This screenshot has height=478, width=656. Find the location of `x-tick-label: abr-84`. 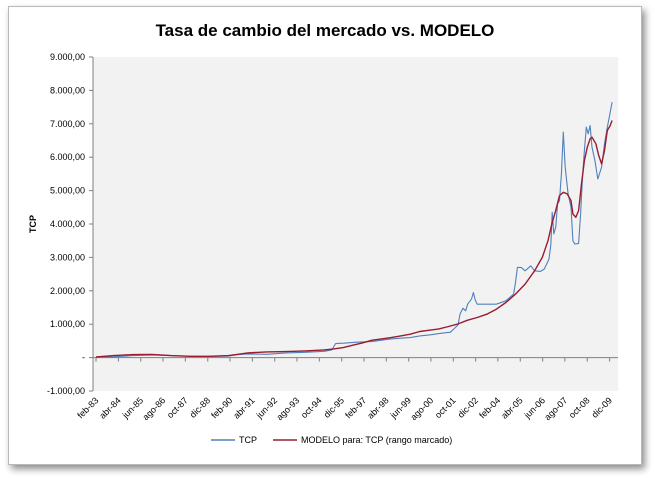

x-tick-label: abr-84 is located at coordinates (109, 407).